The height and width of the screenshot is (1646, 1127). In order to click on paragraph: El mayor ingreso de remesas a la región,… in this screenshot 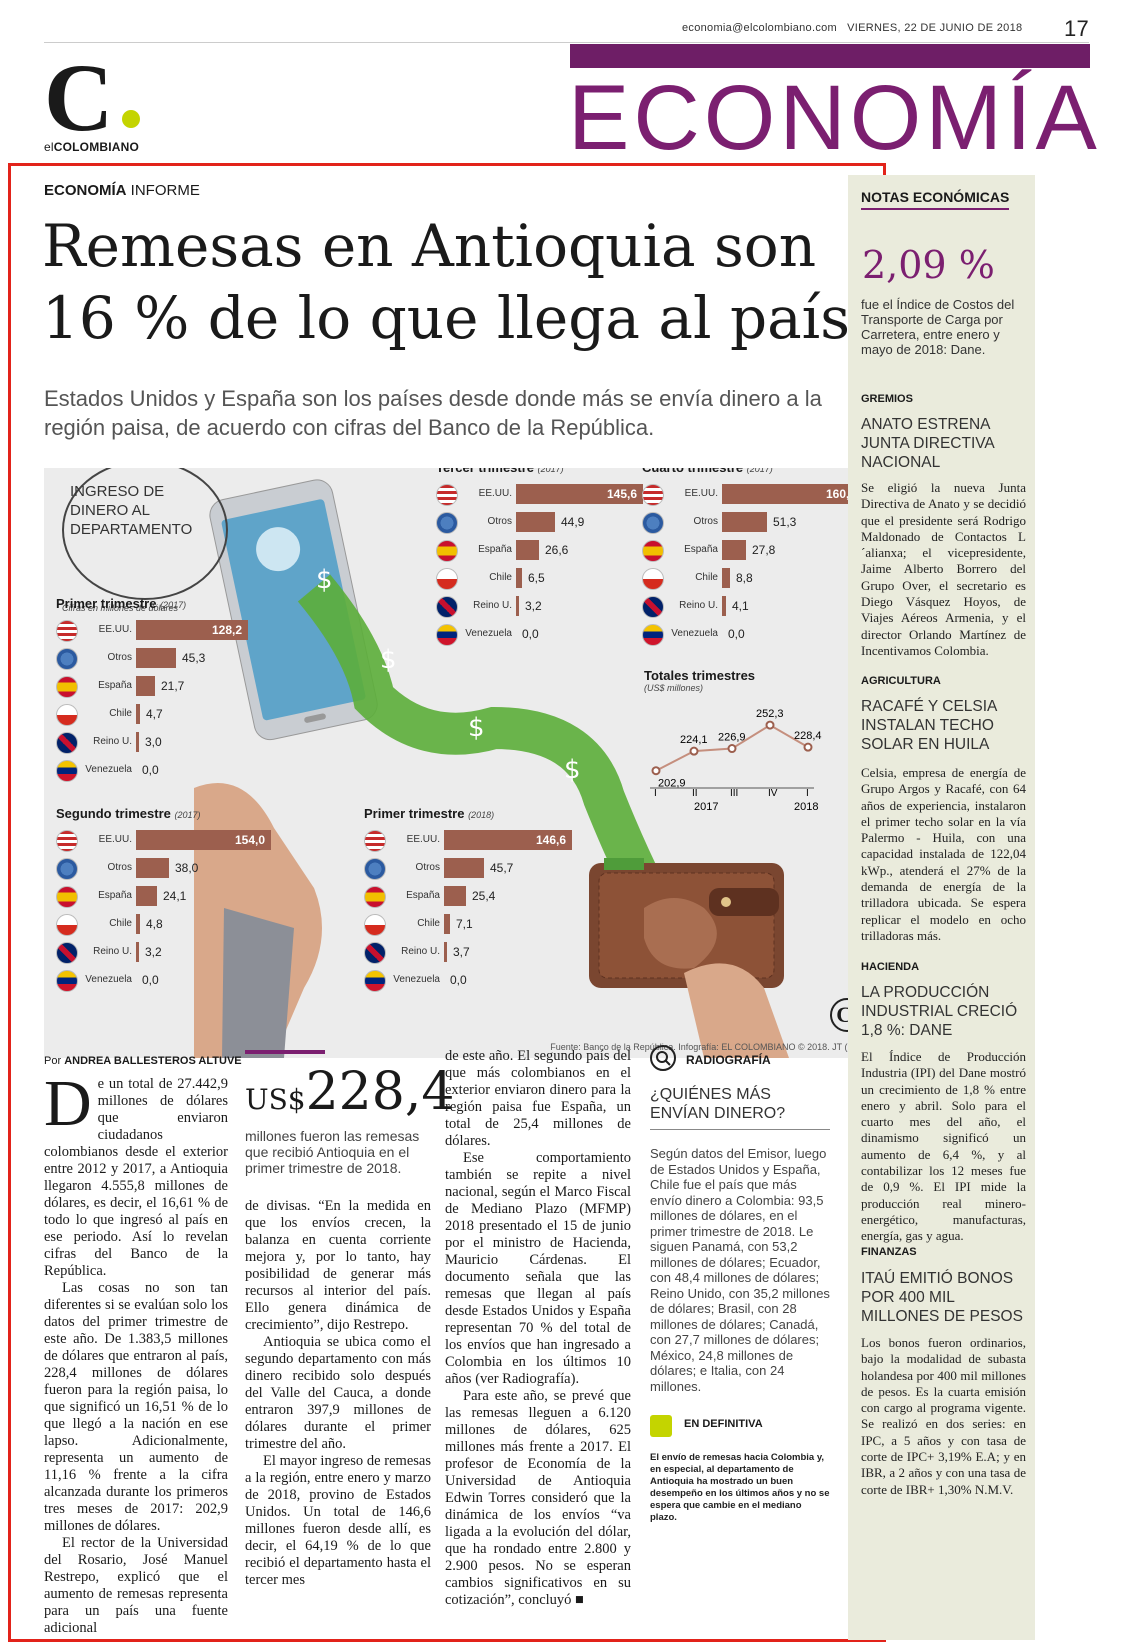, I will do `click(338, 1520)`.